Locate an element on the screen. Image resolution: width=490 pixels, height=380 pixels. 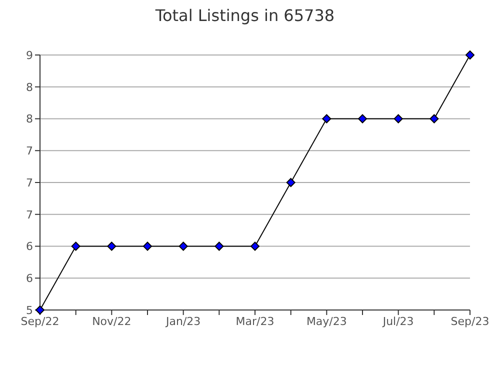
x-tick-label: Sep/22 is located at coordinates (40, 321).